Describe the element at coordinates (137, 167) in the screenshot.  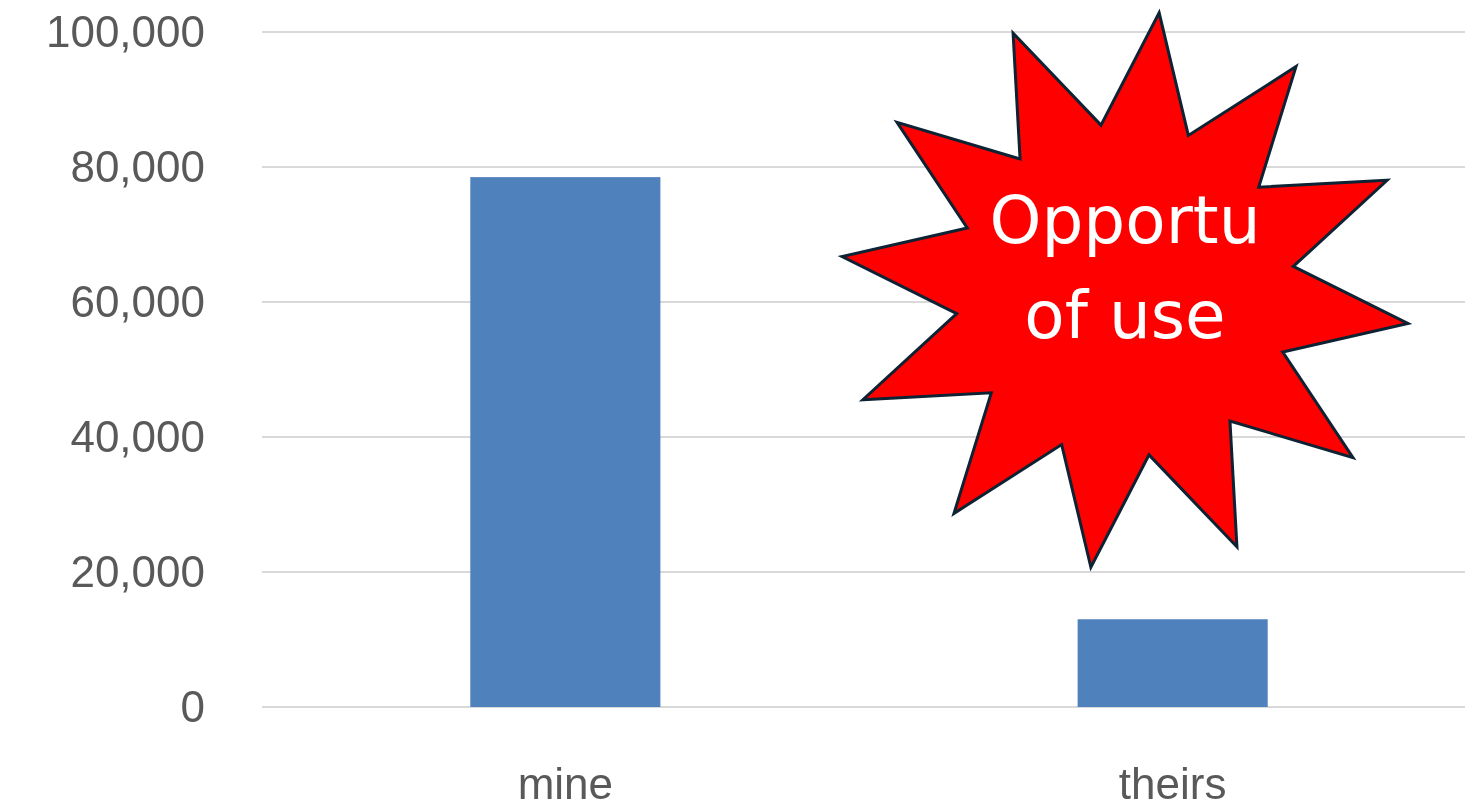
I see `y-tick-label: 80,000` at that location.